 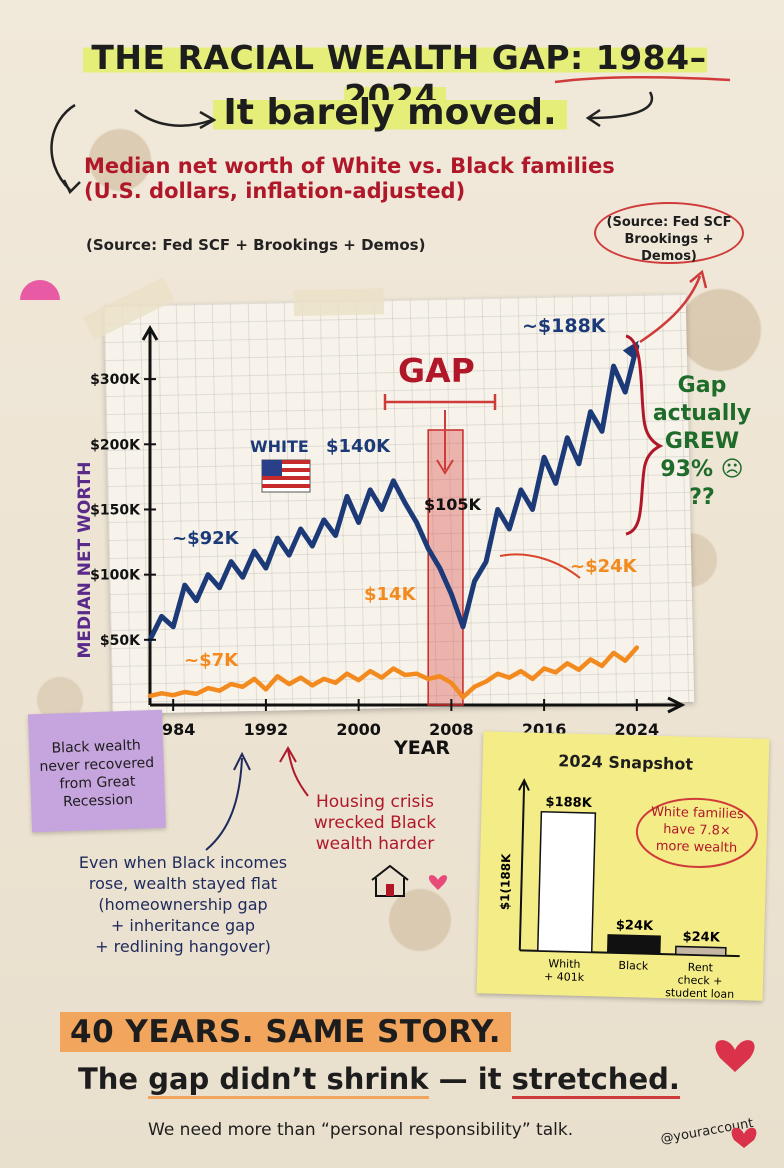 I want to click on bubble-line: White families, so click(x=697, y=813).